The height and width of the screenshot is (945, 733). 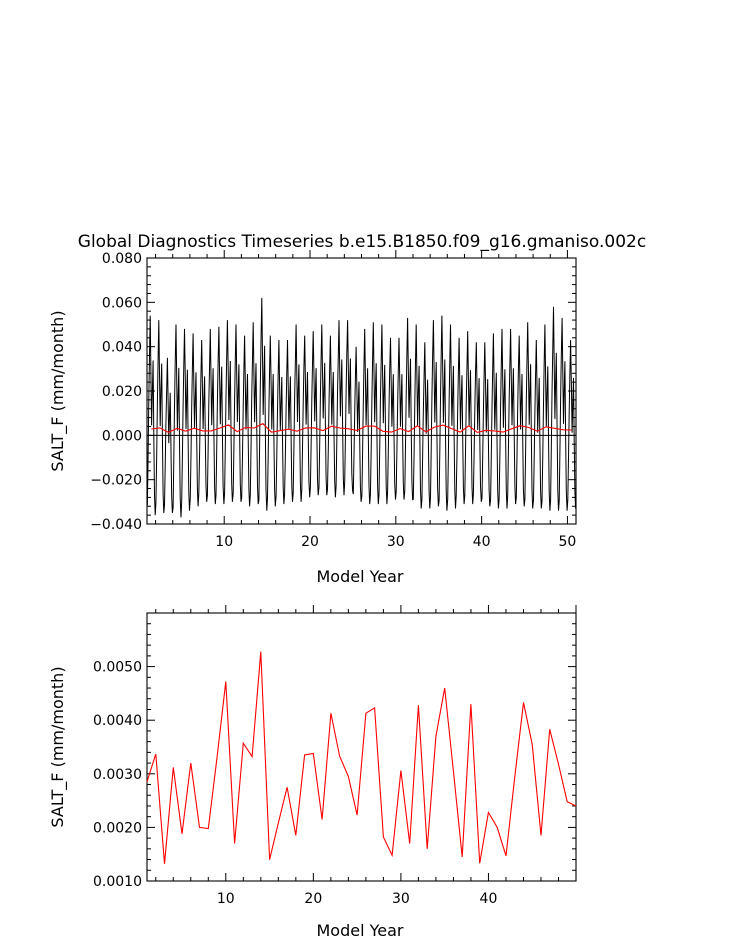 I want to click on x-tick-labels: 10 20 30 40 50, so click(x=395, y=542).